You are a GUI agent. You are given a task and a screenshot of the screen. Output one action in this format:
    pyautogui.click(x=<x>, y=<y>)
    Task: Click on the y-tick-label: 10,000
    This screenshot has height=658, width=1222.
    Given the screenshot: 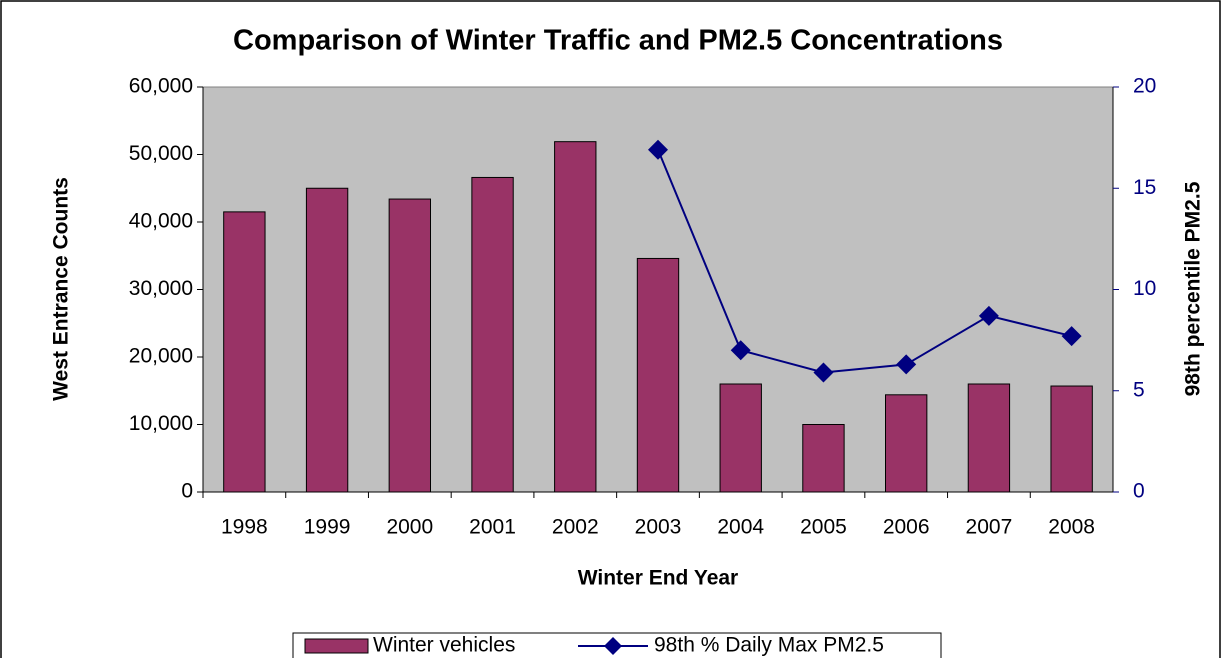 What is the action you would take?
    pyautogui.click(x=161, y=423)
    